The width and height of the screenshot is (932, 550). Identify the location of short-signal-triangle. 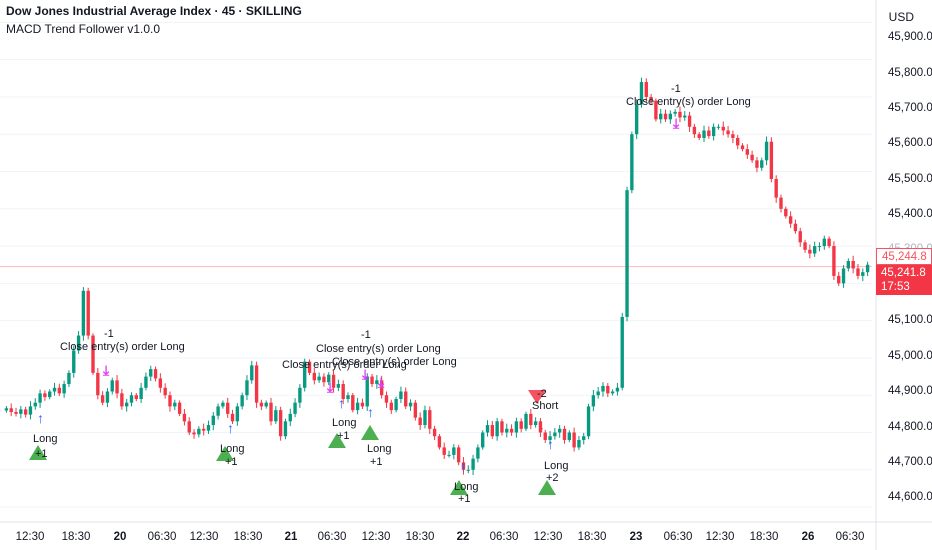
(537, 397).